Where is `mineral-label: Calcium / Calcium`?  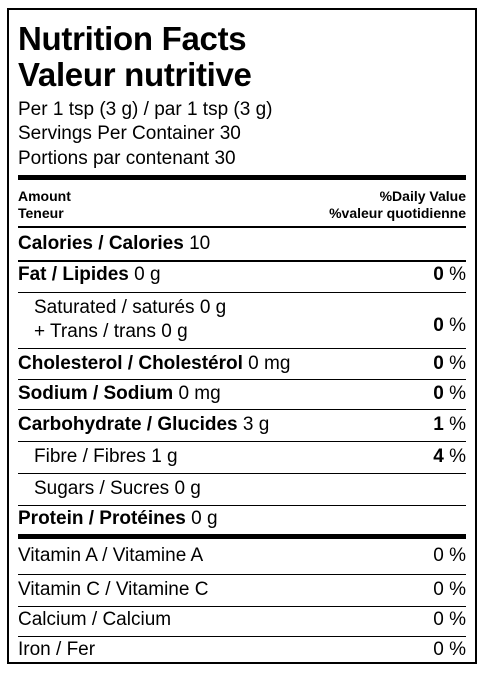 mineral-label: Calcium / Calcium is located at coordinates (95, 619).